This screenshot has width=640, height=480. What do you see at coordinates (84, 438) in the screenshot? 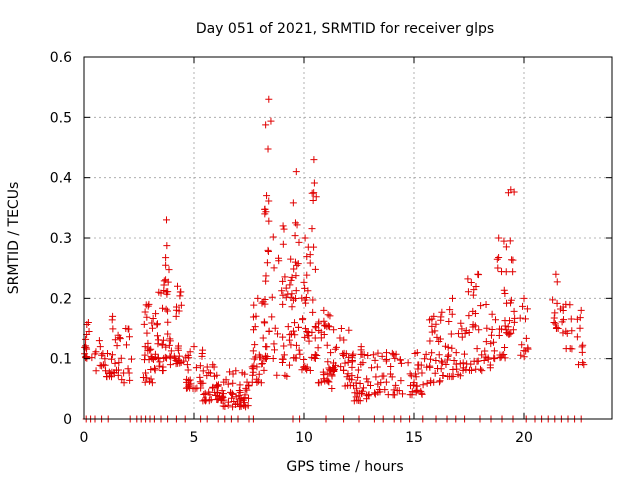
I see `x-tick-label: 0` at bounding box center [84, 438].